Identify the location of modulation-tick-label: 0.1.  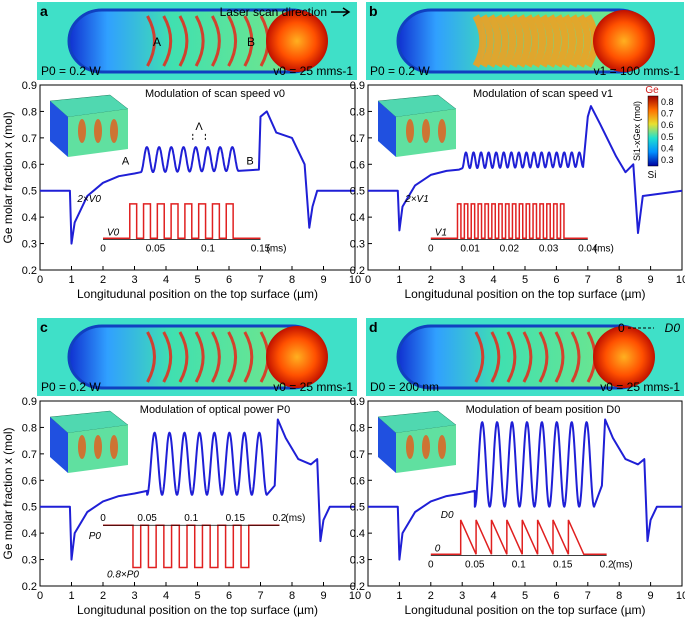
(191, 518).